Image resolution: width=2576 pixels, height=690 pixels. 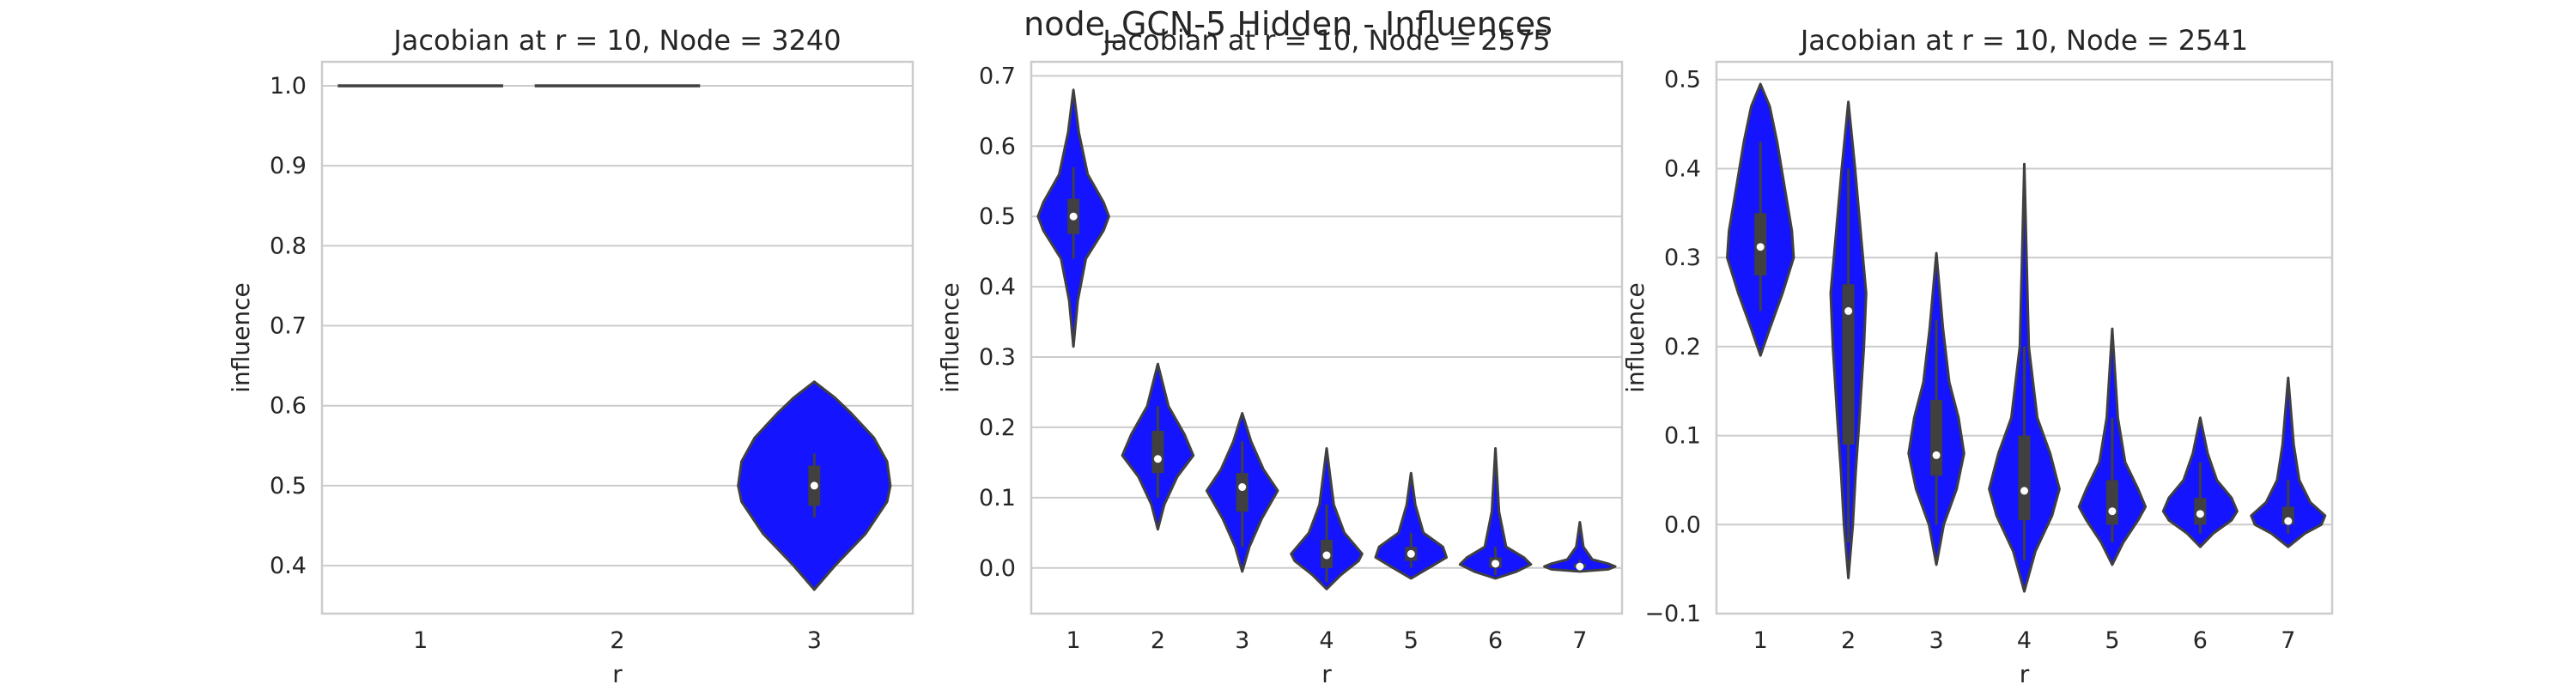 I want to click on subplot-title: Jacobian at r = 10, Node = 2541, so click(x=2024, y=40).